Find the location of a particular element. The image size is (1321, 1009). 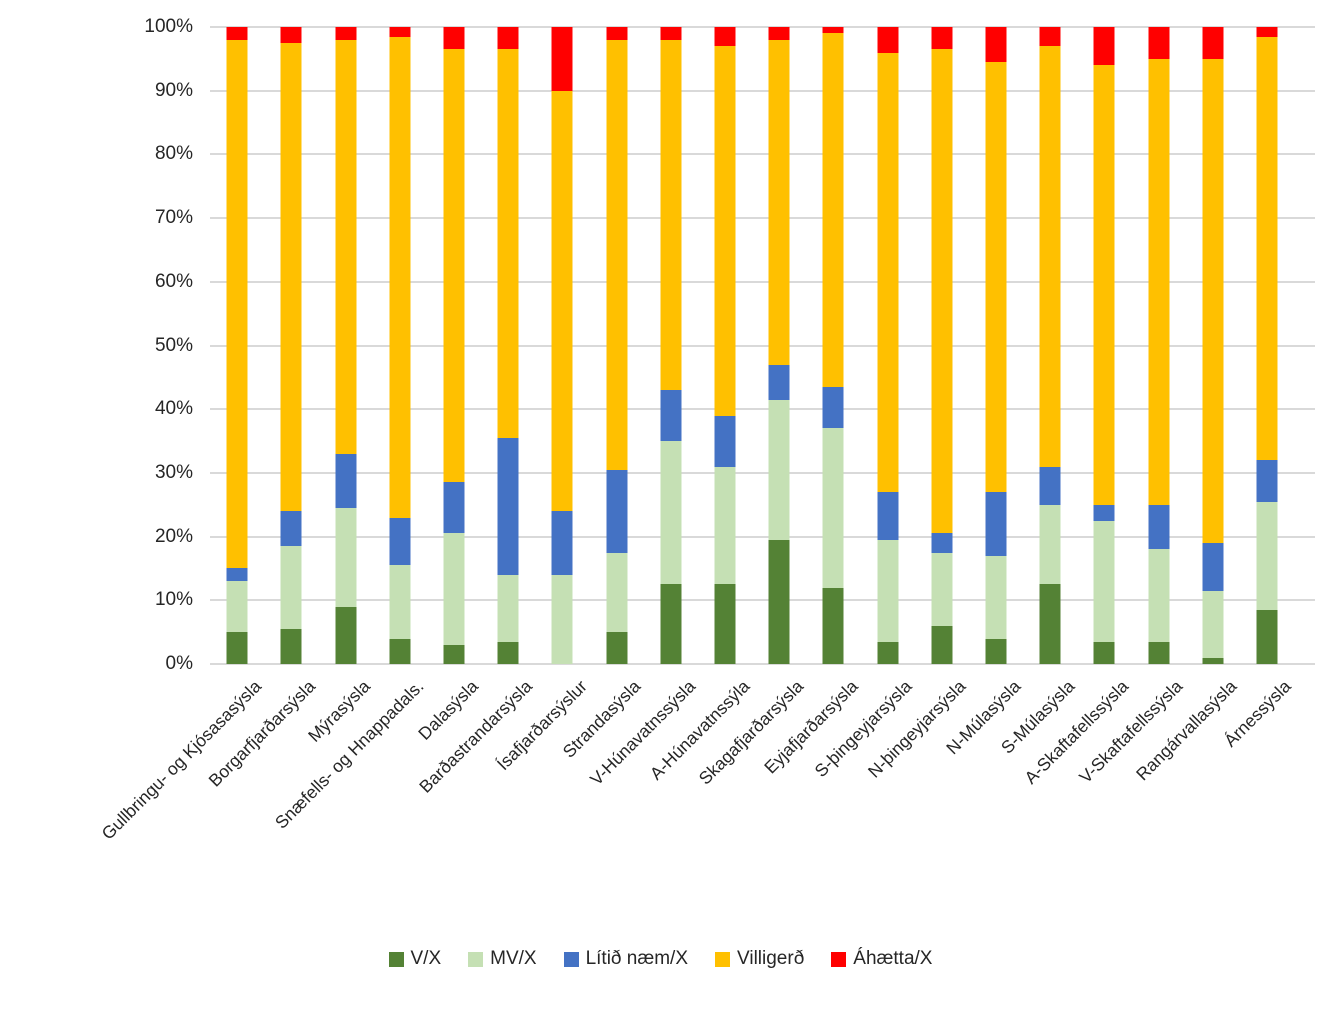

legend-label: V/X is located at coordinates (426, 958).